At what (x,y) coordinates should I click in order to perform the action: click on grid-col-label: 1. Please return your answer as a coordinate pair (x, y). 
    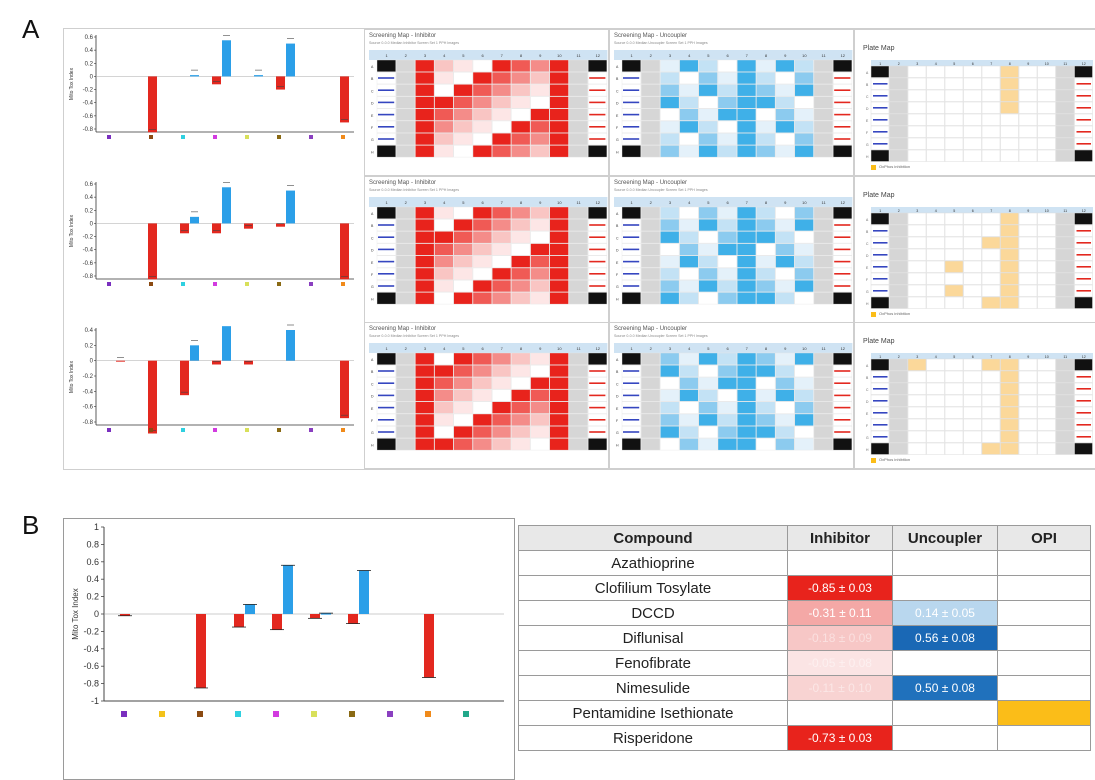
    Looking at the image, I should click on (386, 202).